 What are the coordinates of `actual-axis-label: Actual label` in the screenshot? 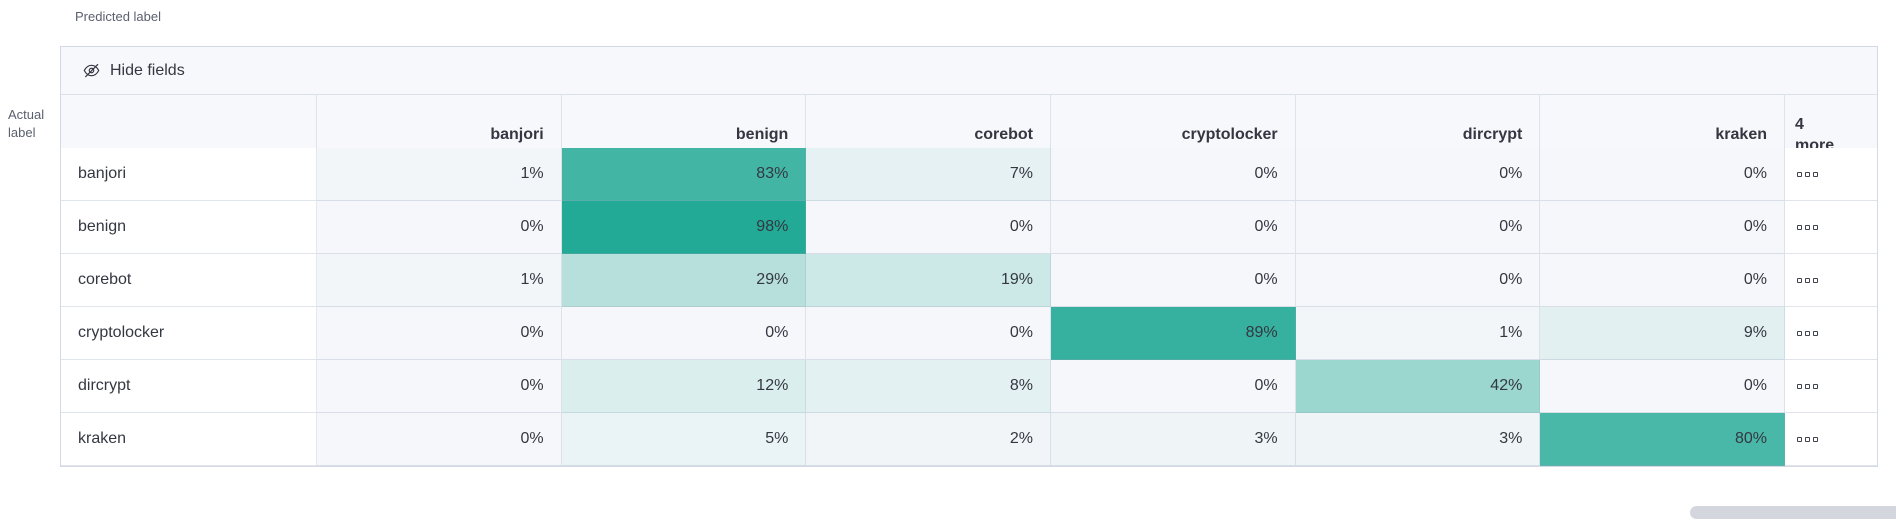 It's located at (32, 124).